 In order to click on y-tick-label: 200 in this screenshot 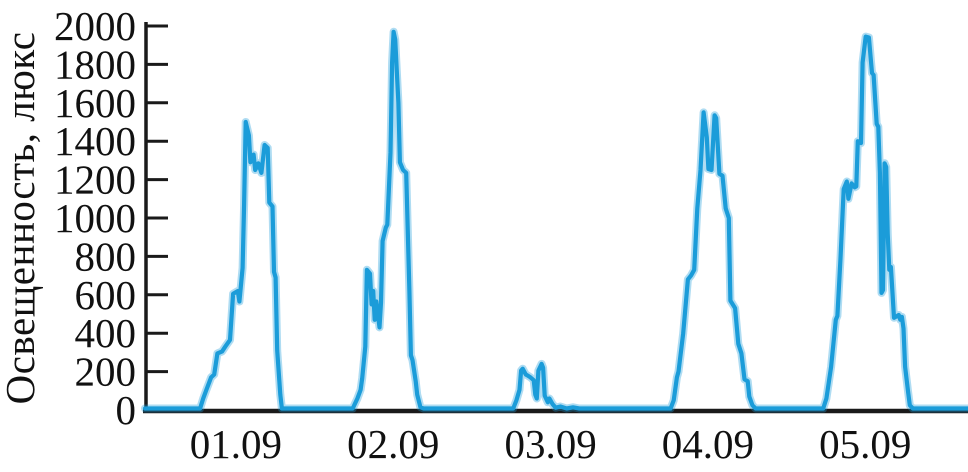, I will do `click(106, 372)`.